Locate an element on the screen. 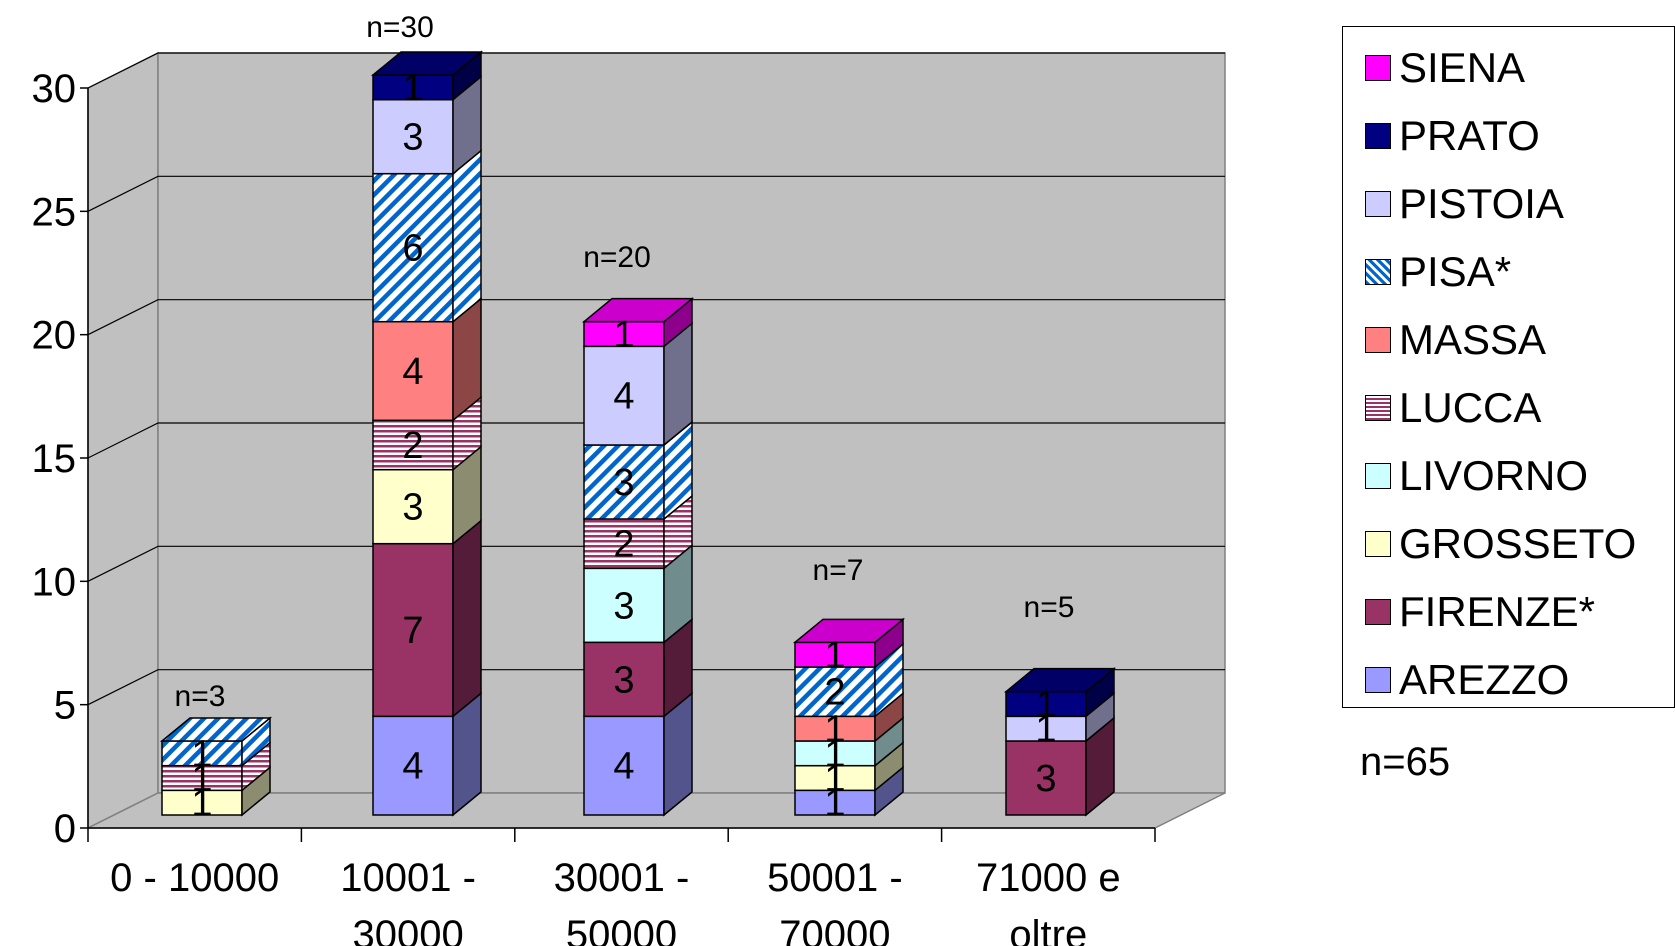 The width and height of the screenshot is (1675, 946). legend-label: FIRENZE* is located at coordinates (1497, 611).